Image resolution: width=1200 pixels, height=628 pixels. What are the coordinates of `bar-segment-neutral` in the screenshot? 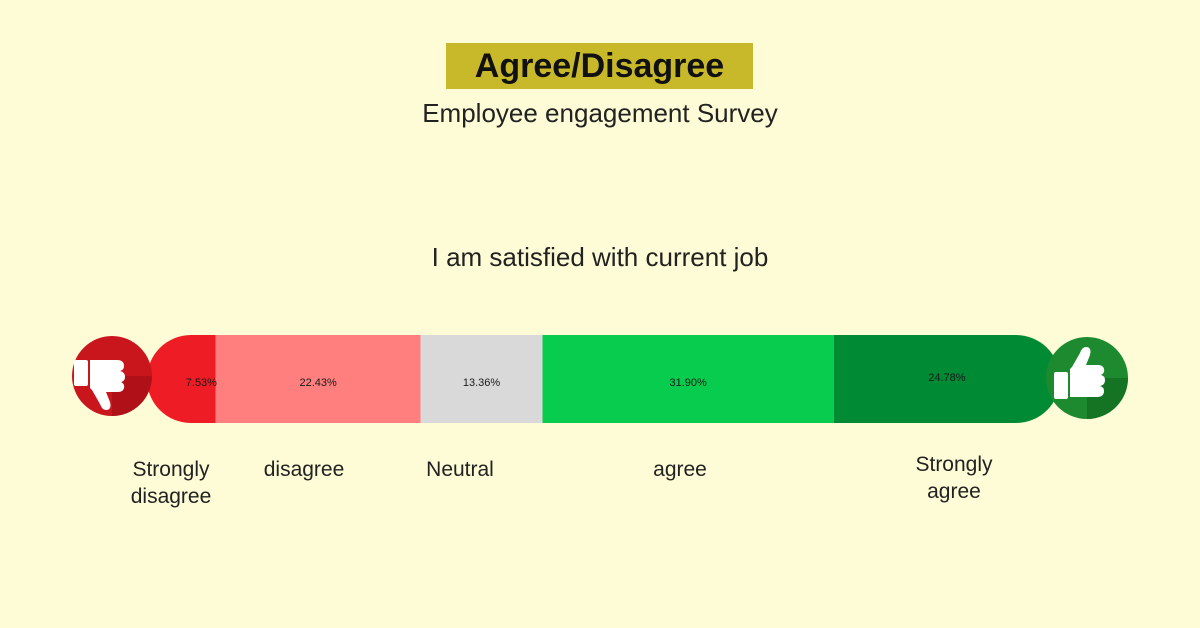 It's located at (481, 379).